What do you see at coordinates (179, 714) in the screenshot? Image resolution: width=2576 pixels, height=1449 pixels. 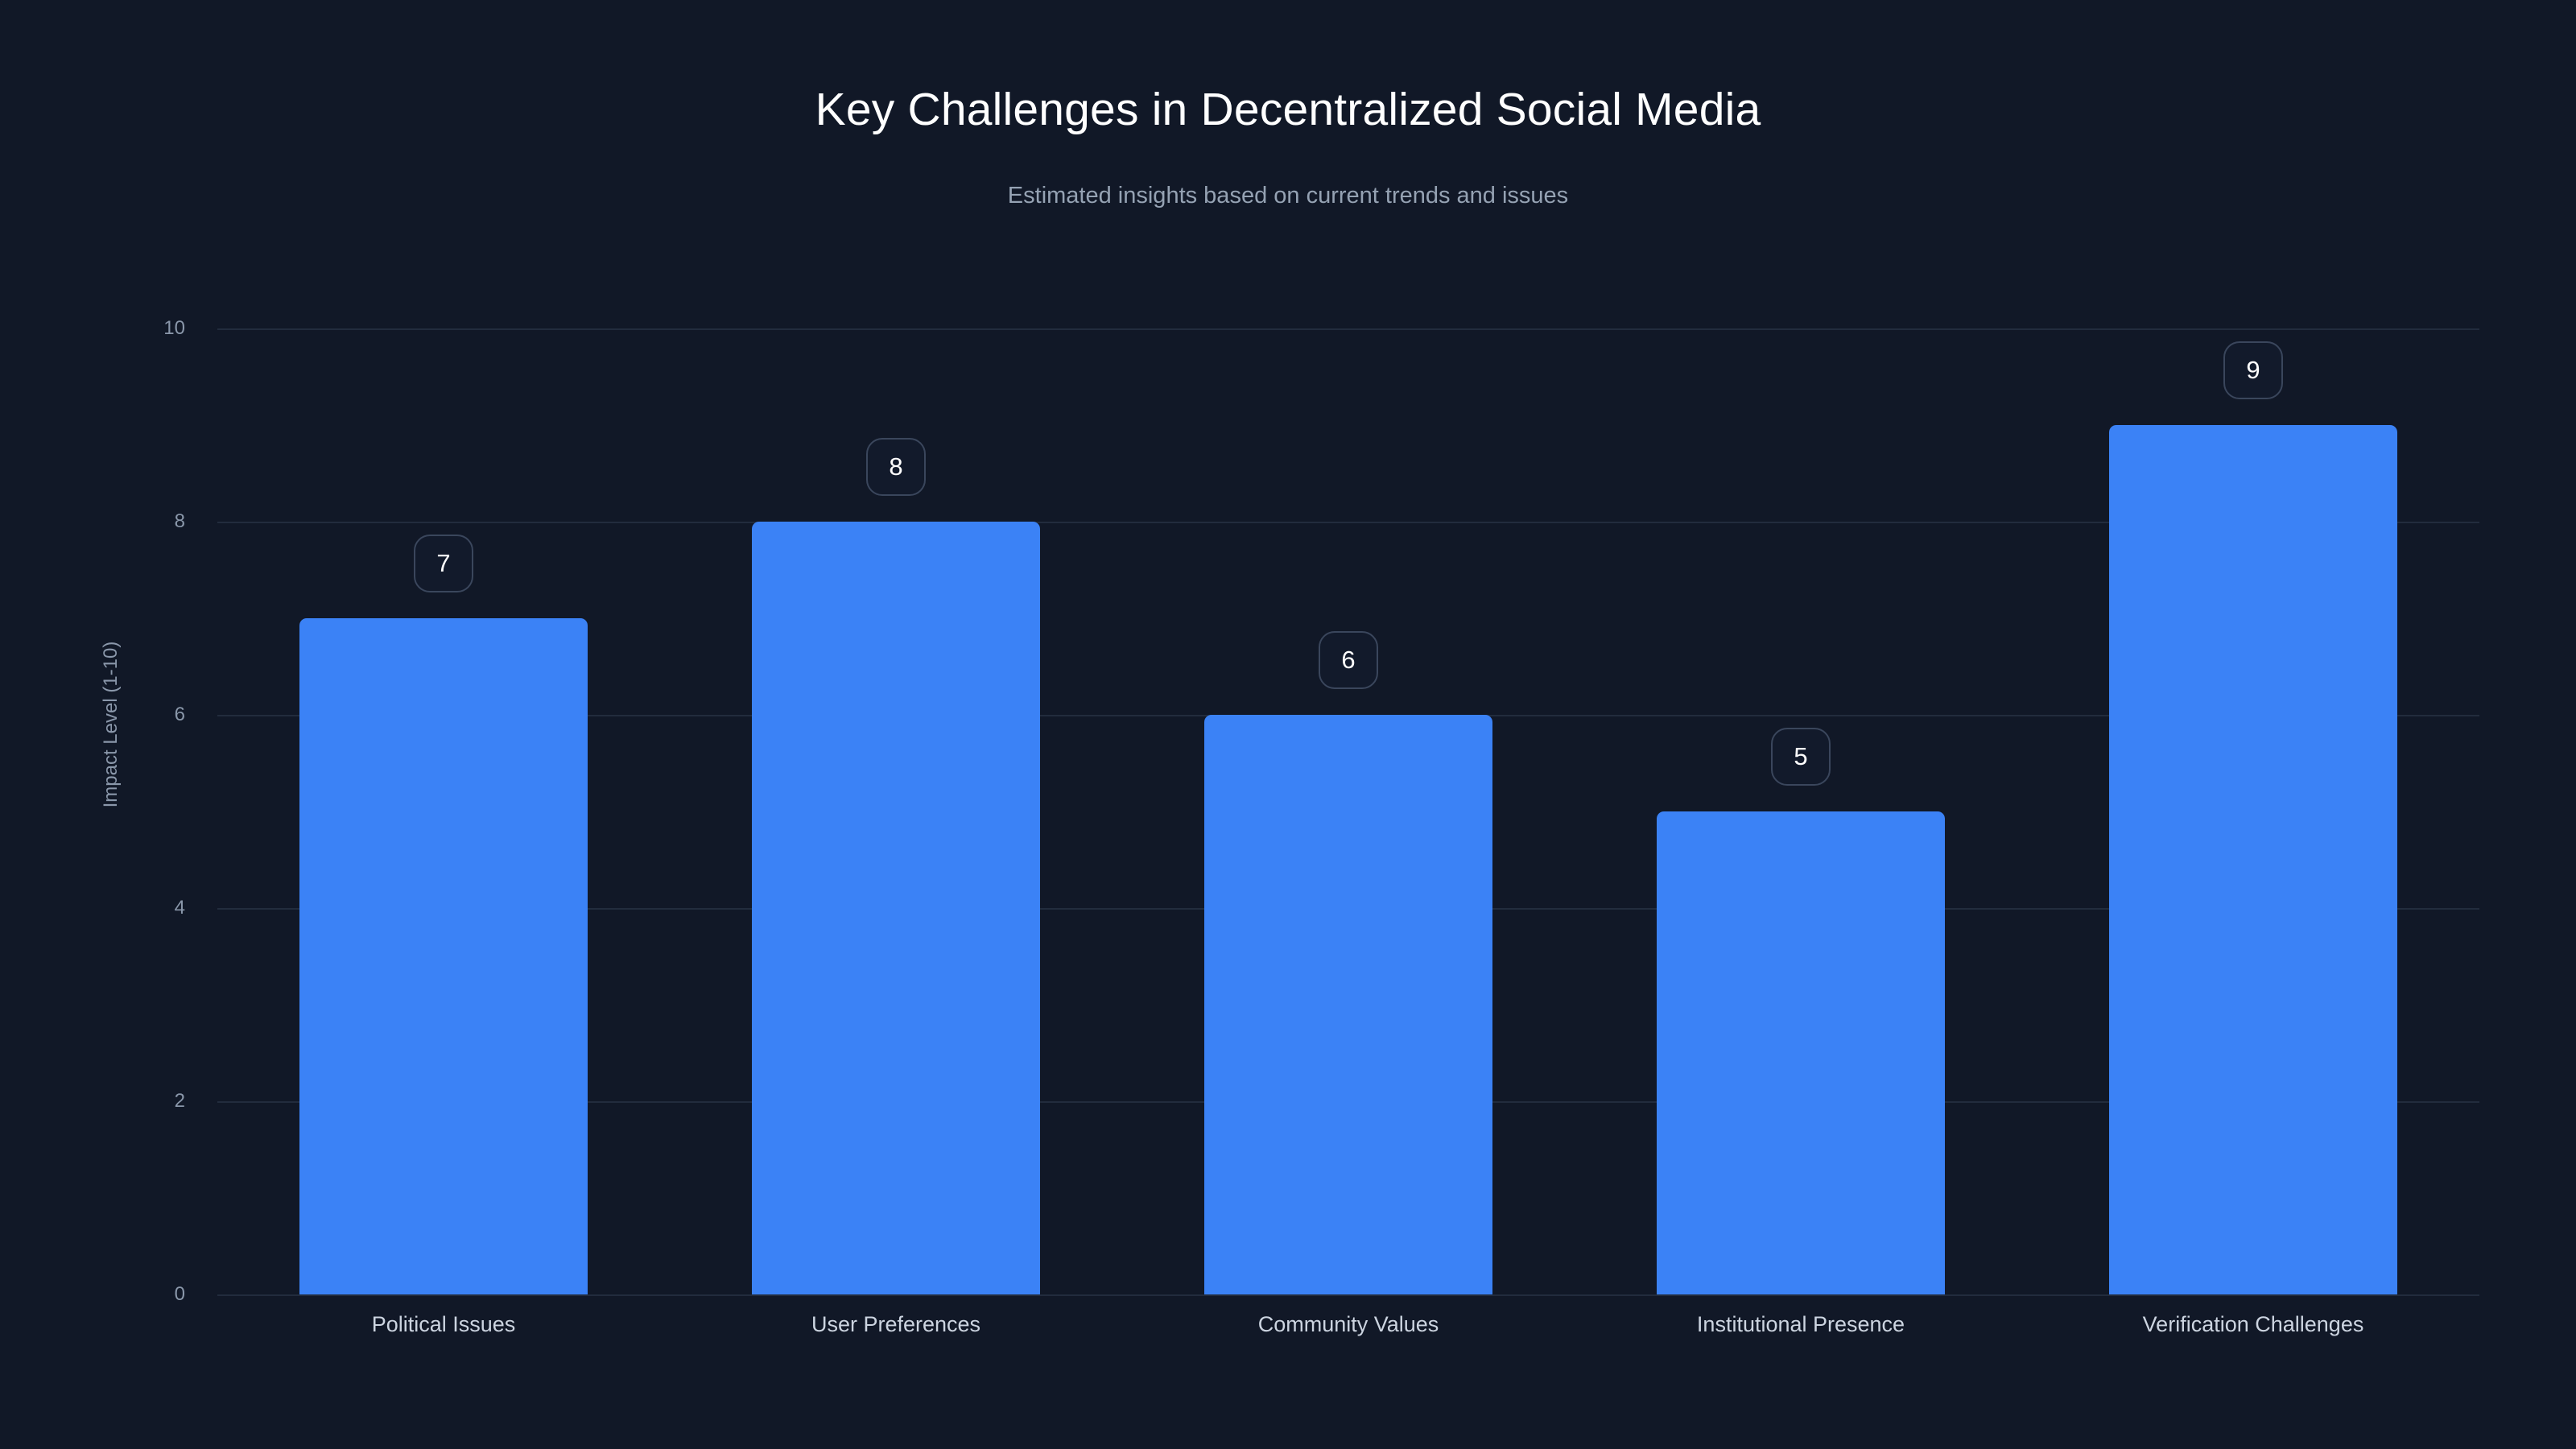 I see `y-tick-label-6: 6` at bounding box center [179, 714].